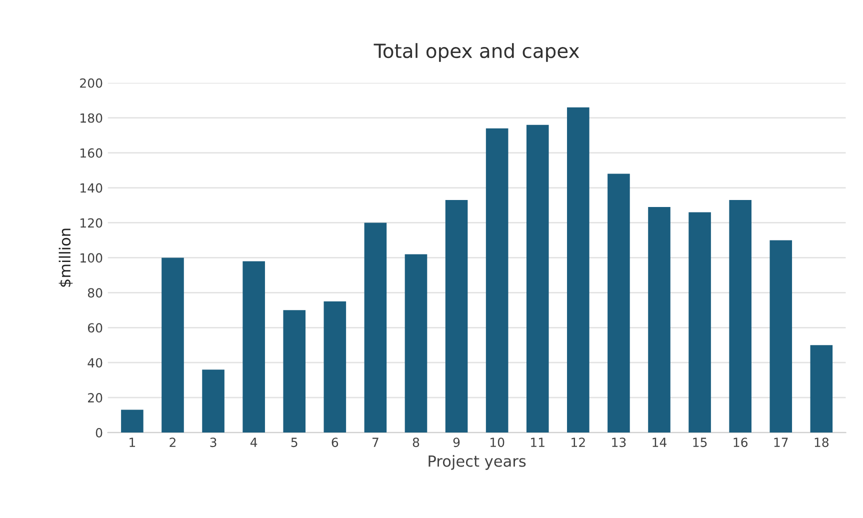 The width and height of the screenshot is (863, 518). I want to click on y-tick-label: 200, so click(91, 83).